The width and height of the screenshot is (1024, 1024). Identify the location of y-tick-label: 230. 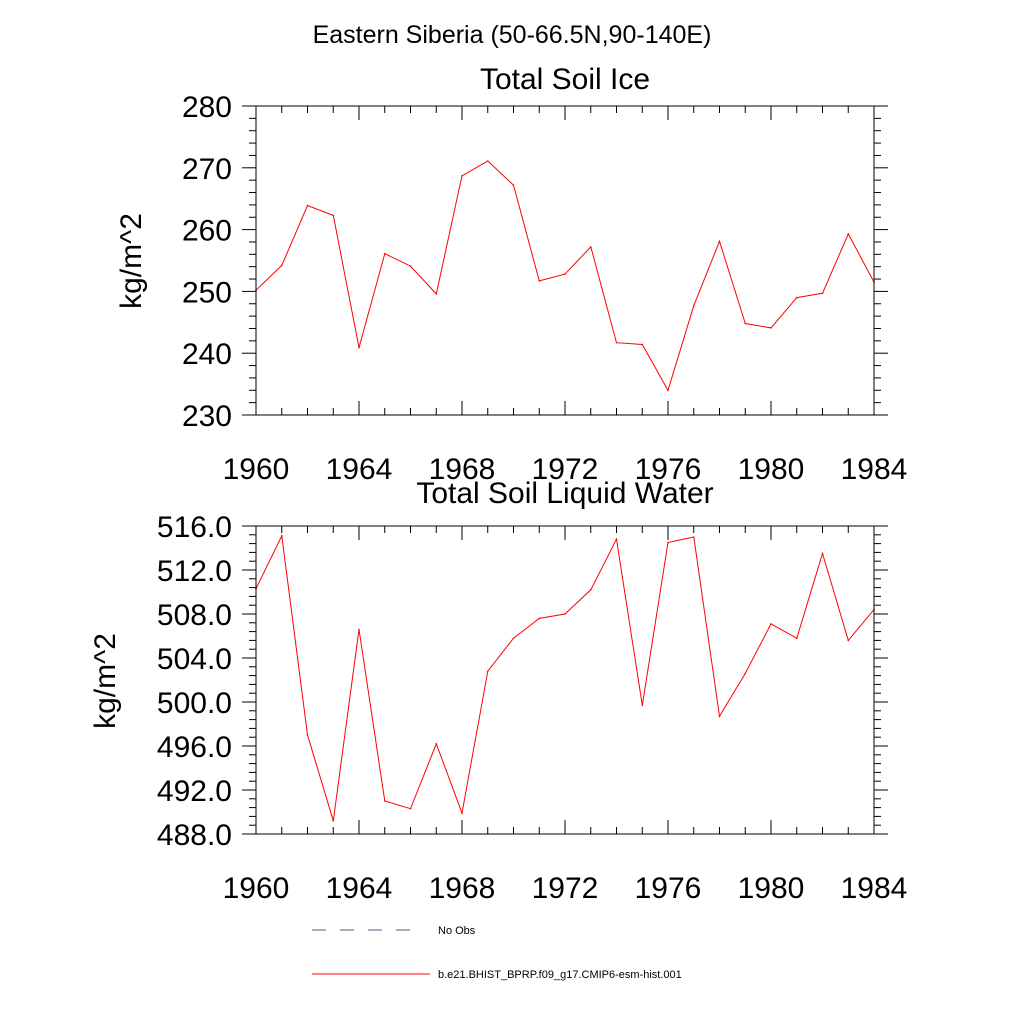
(207, 416).